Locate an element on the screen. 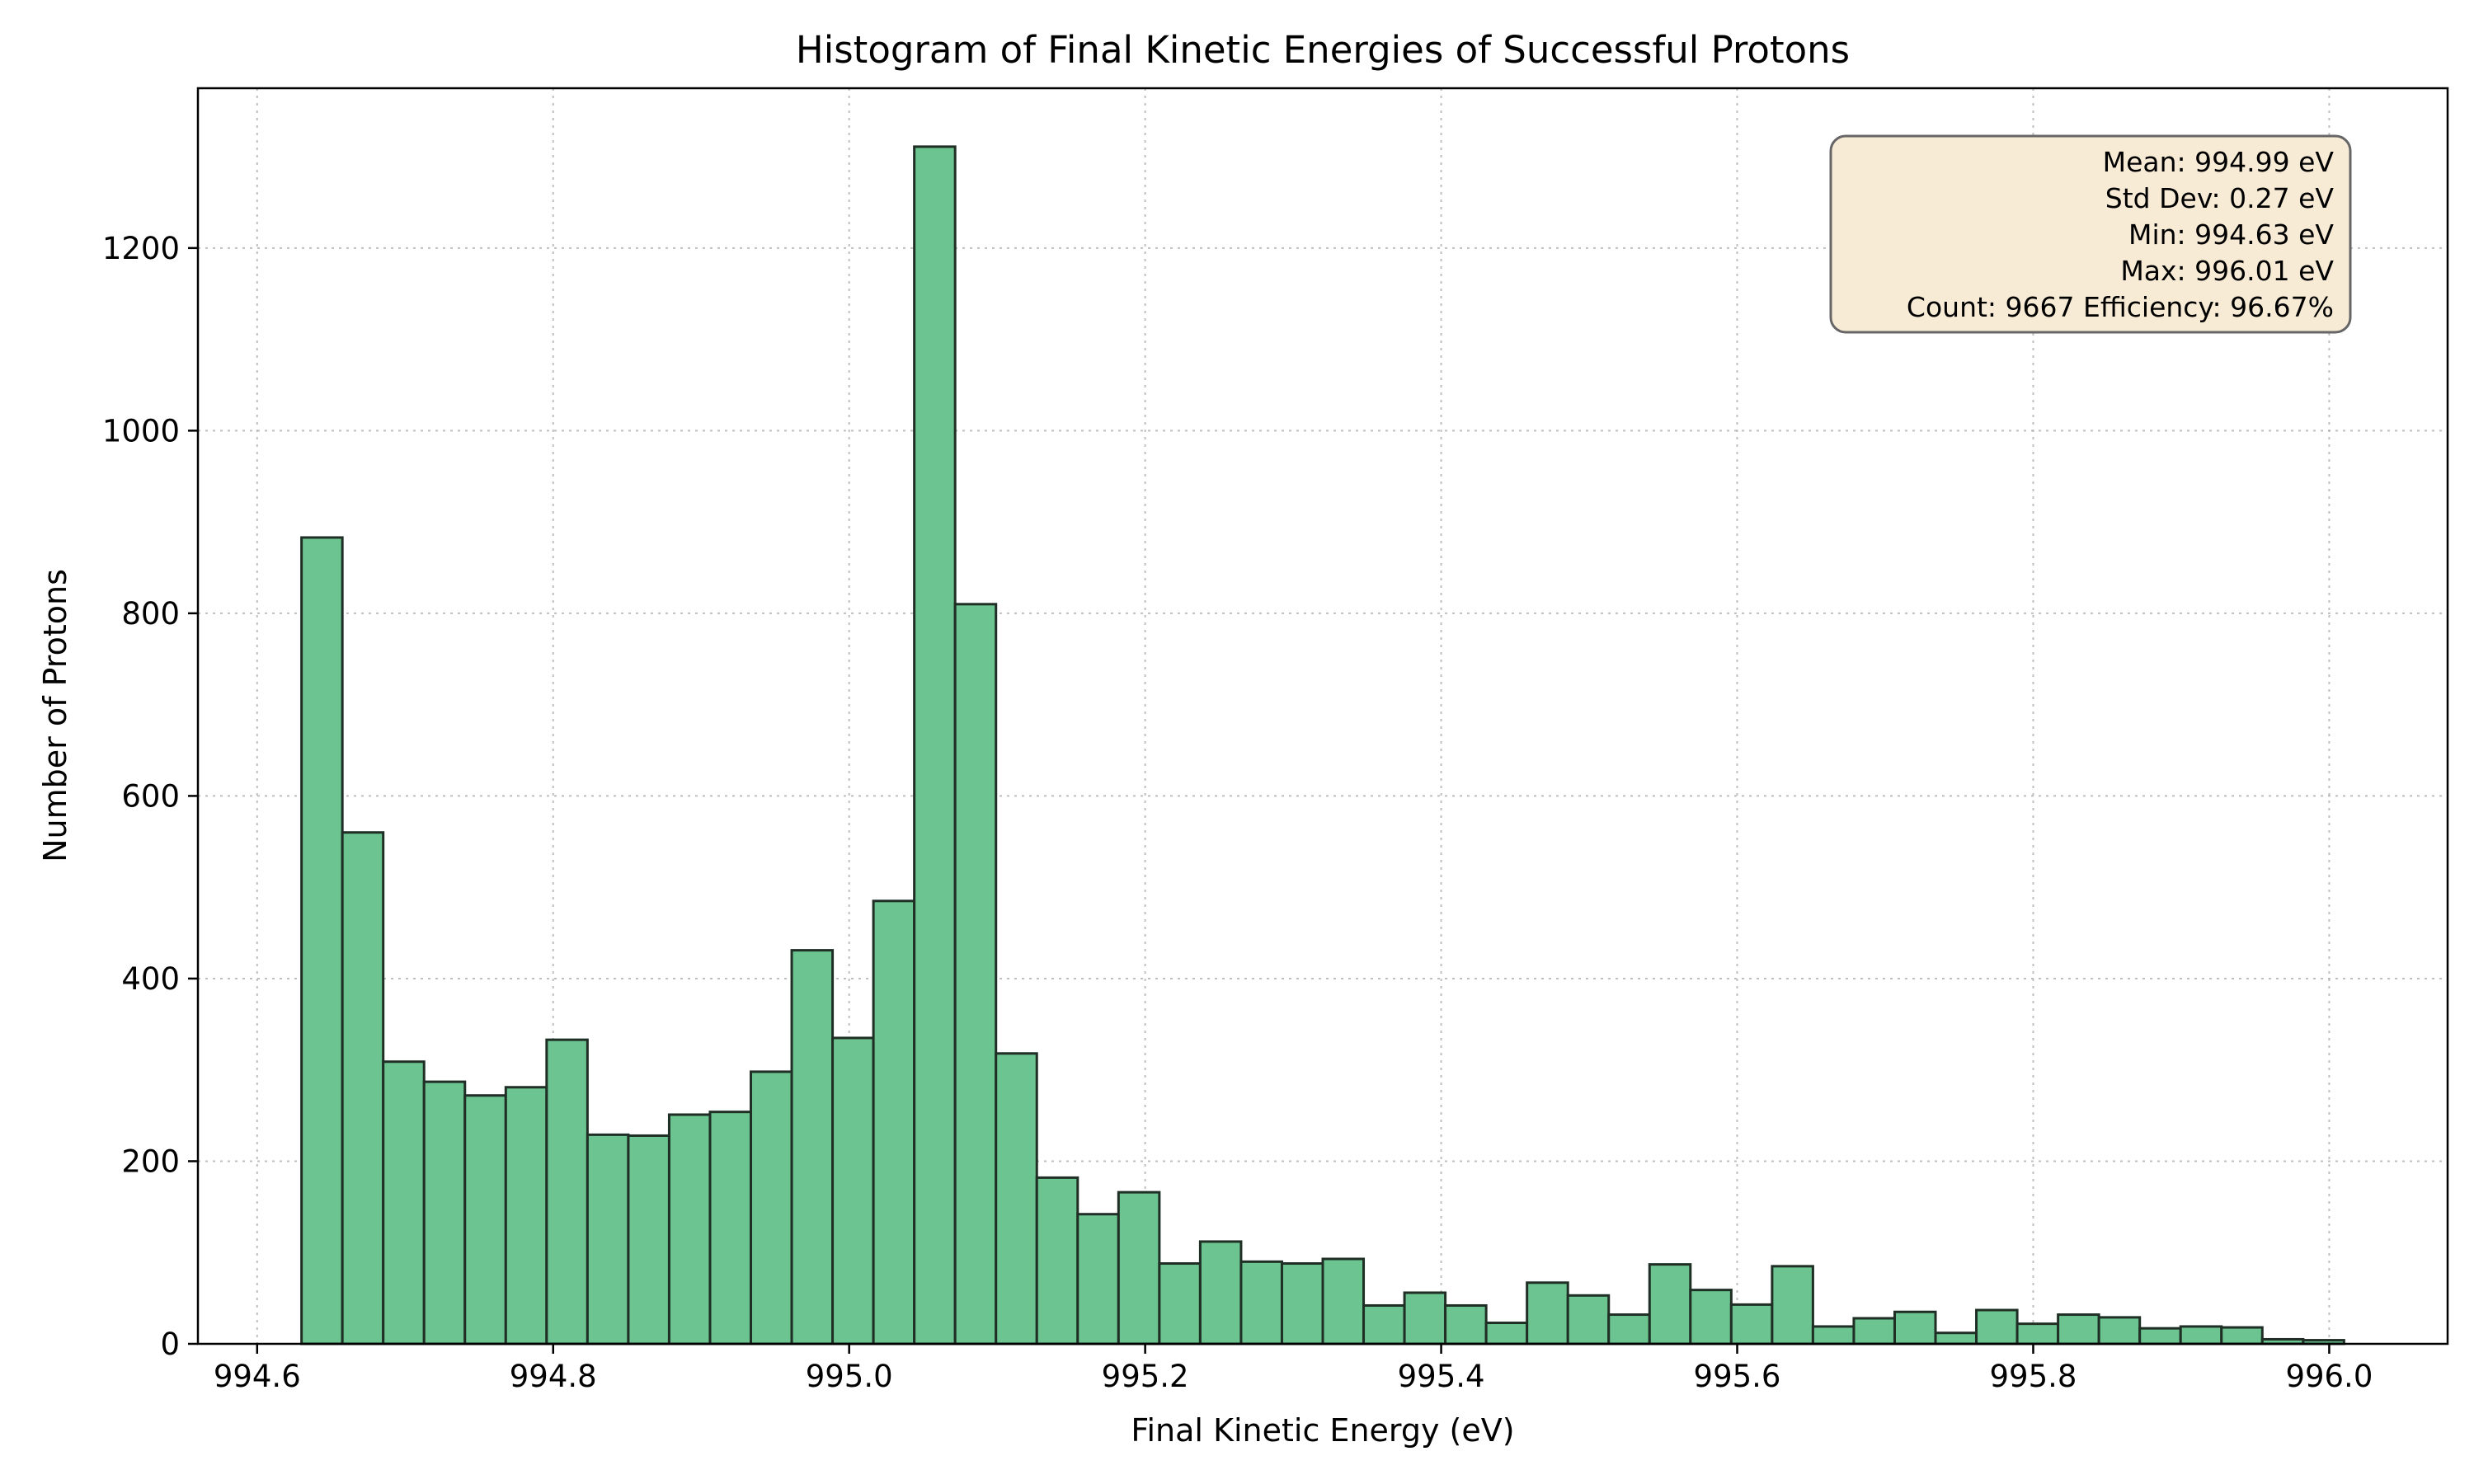 The width and height of the screenshot is (2474, 1484). statistics-box-background is located at coordinates (2090, 234).